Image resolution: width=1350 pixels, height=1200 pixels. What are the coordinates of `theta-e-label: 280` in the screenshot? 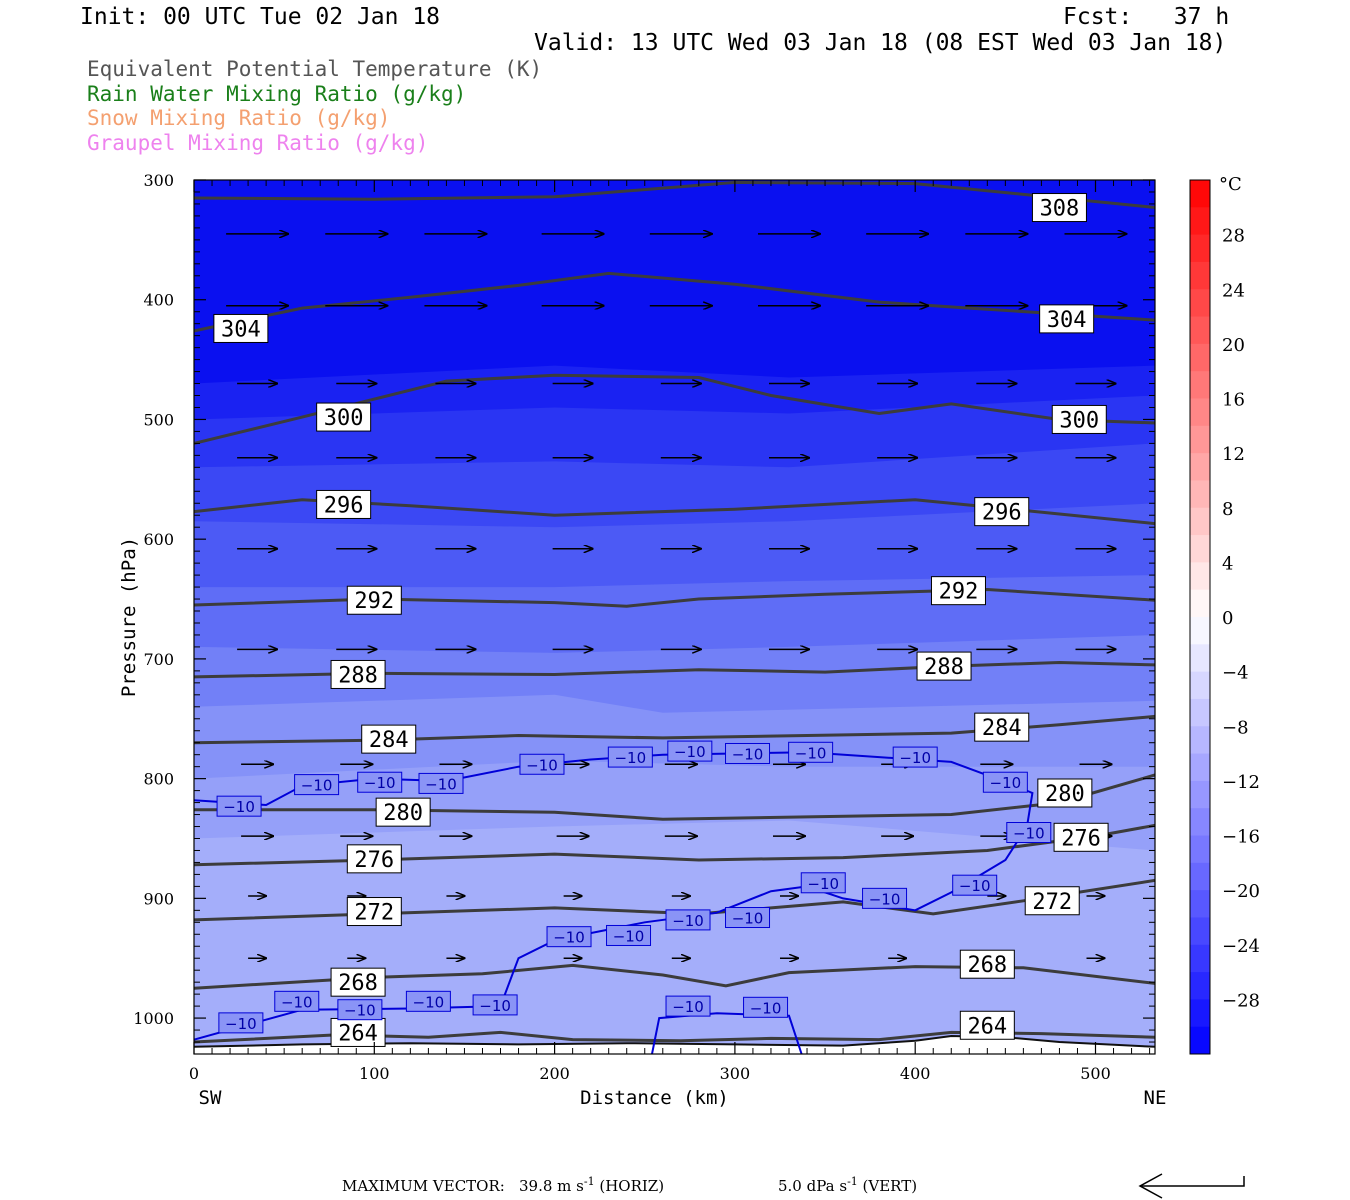 It's located at (1065, 794).